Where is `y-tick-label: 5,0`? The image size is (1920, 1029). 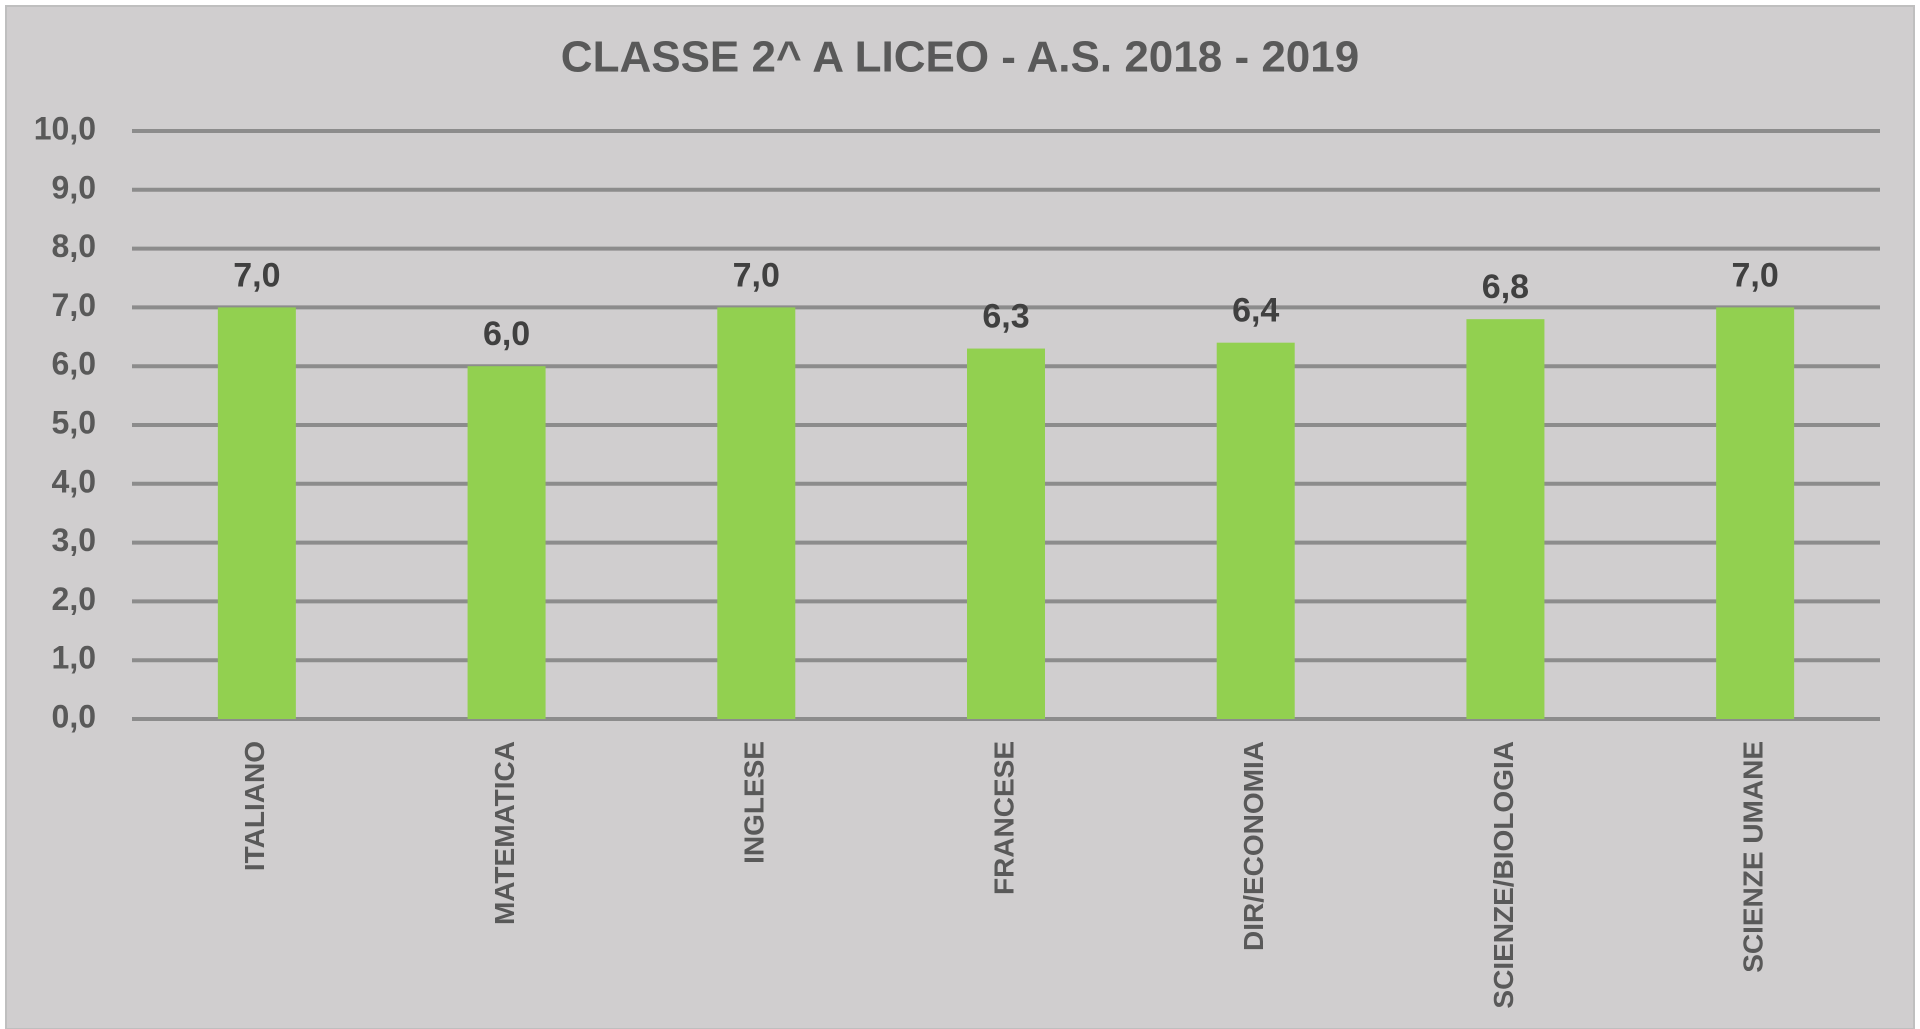
y-tick-label: 5,0 is located at coordinates (74, 422).